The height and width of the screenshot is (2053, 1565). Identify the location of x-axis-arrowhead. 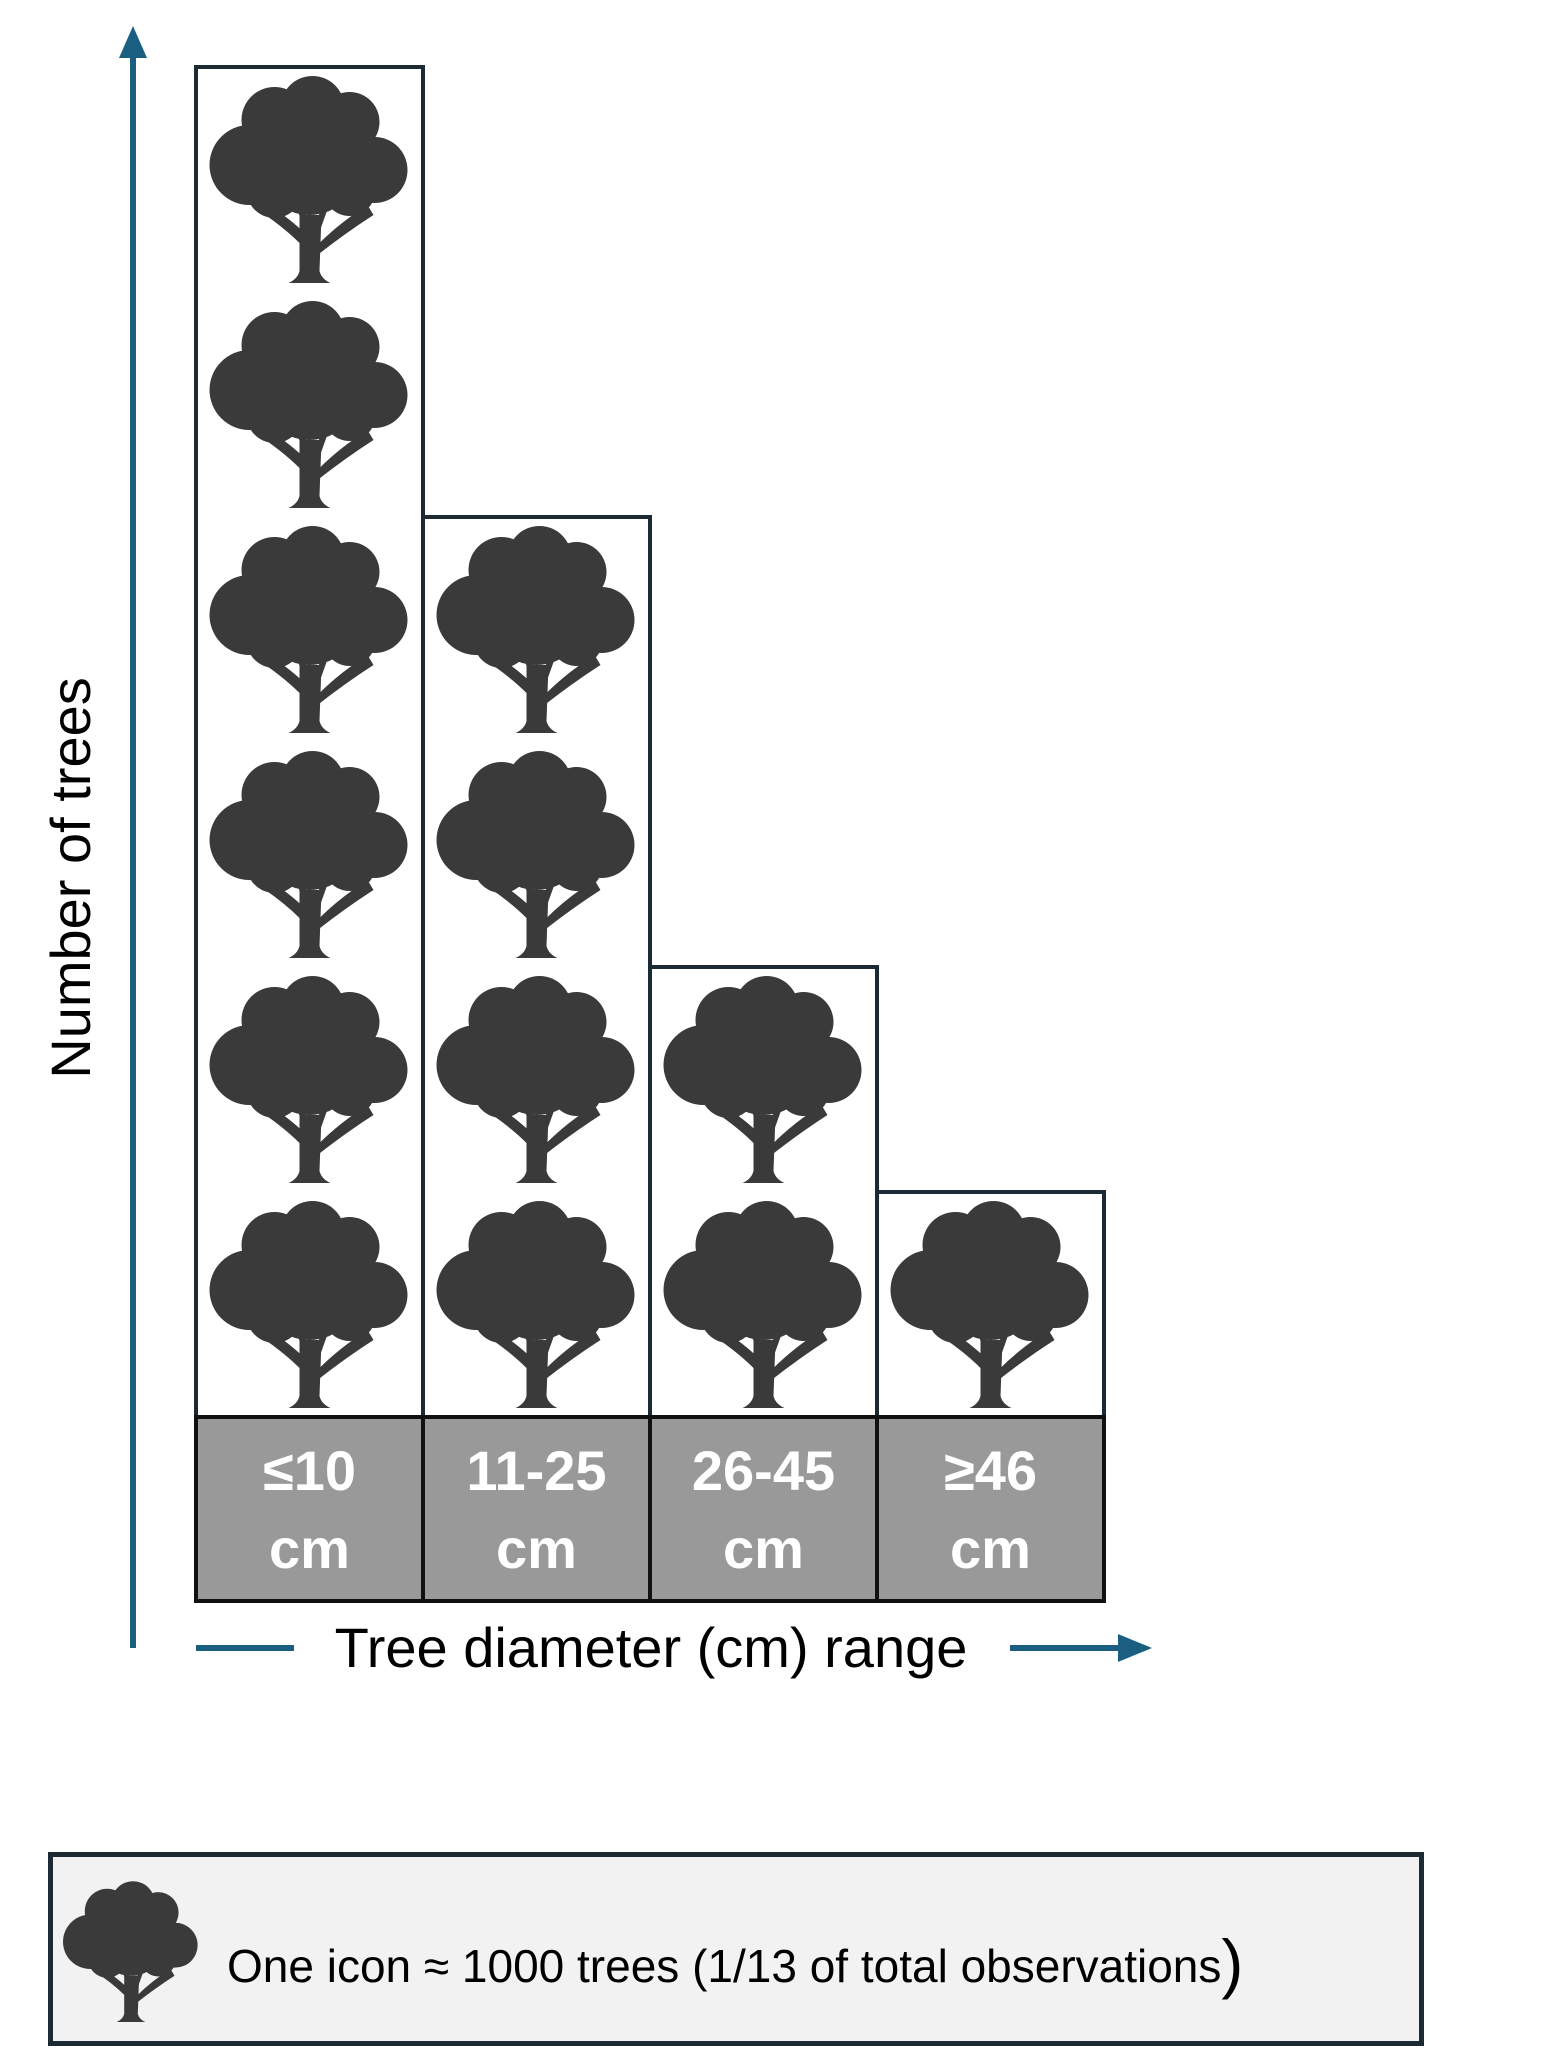
(1135, 1648).